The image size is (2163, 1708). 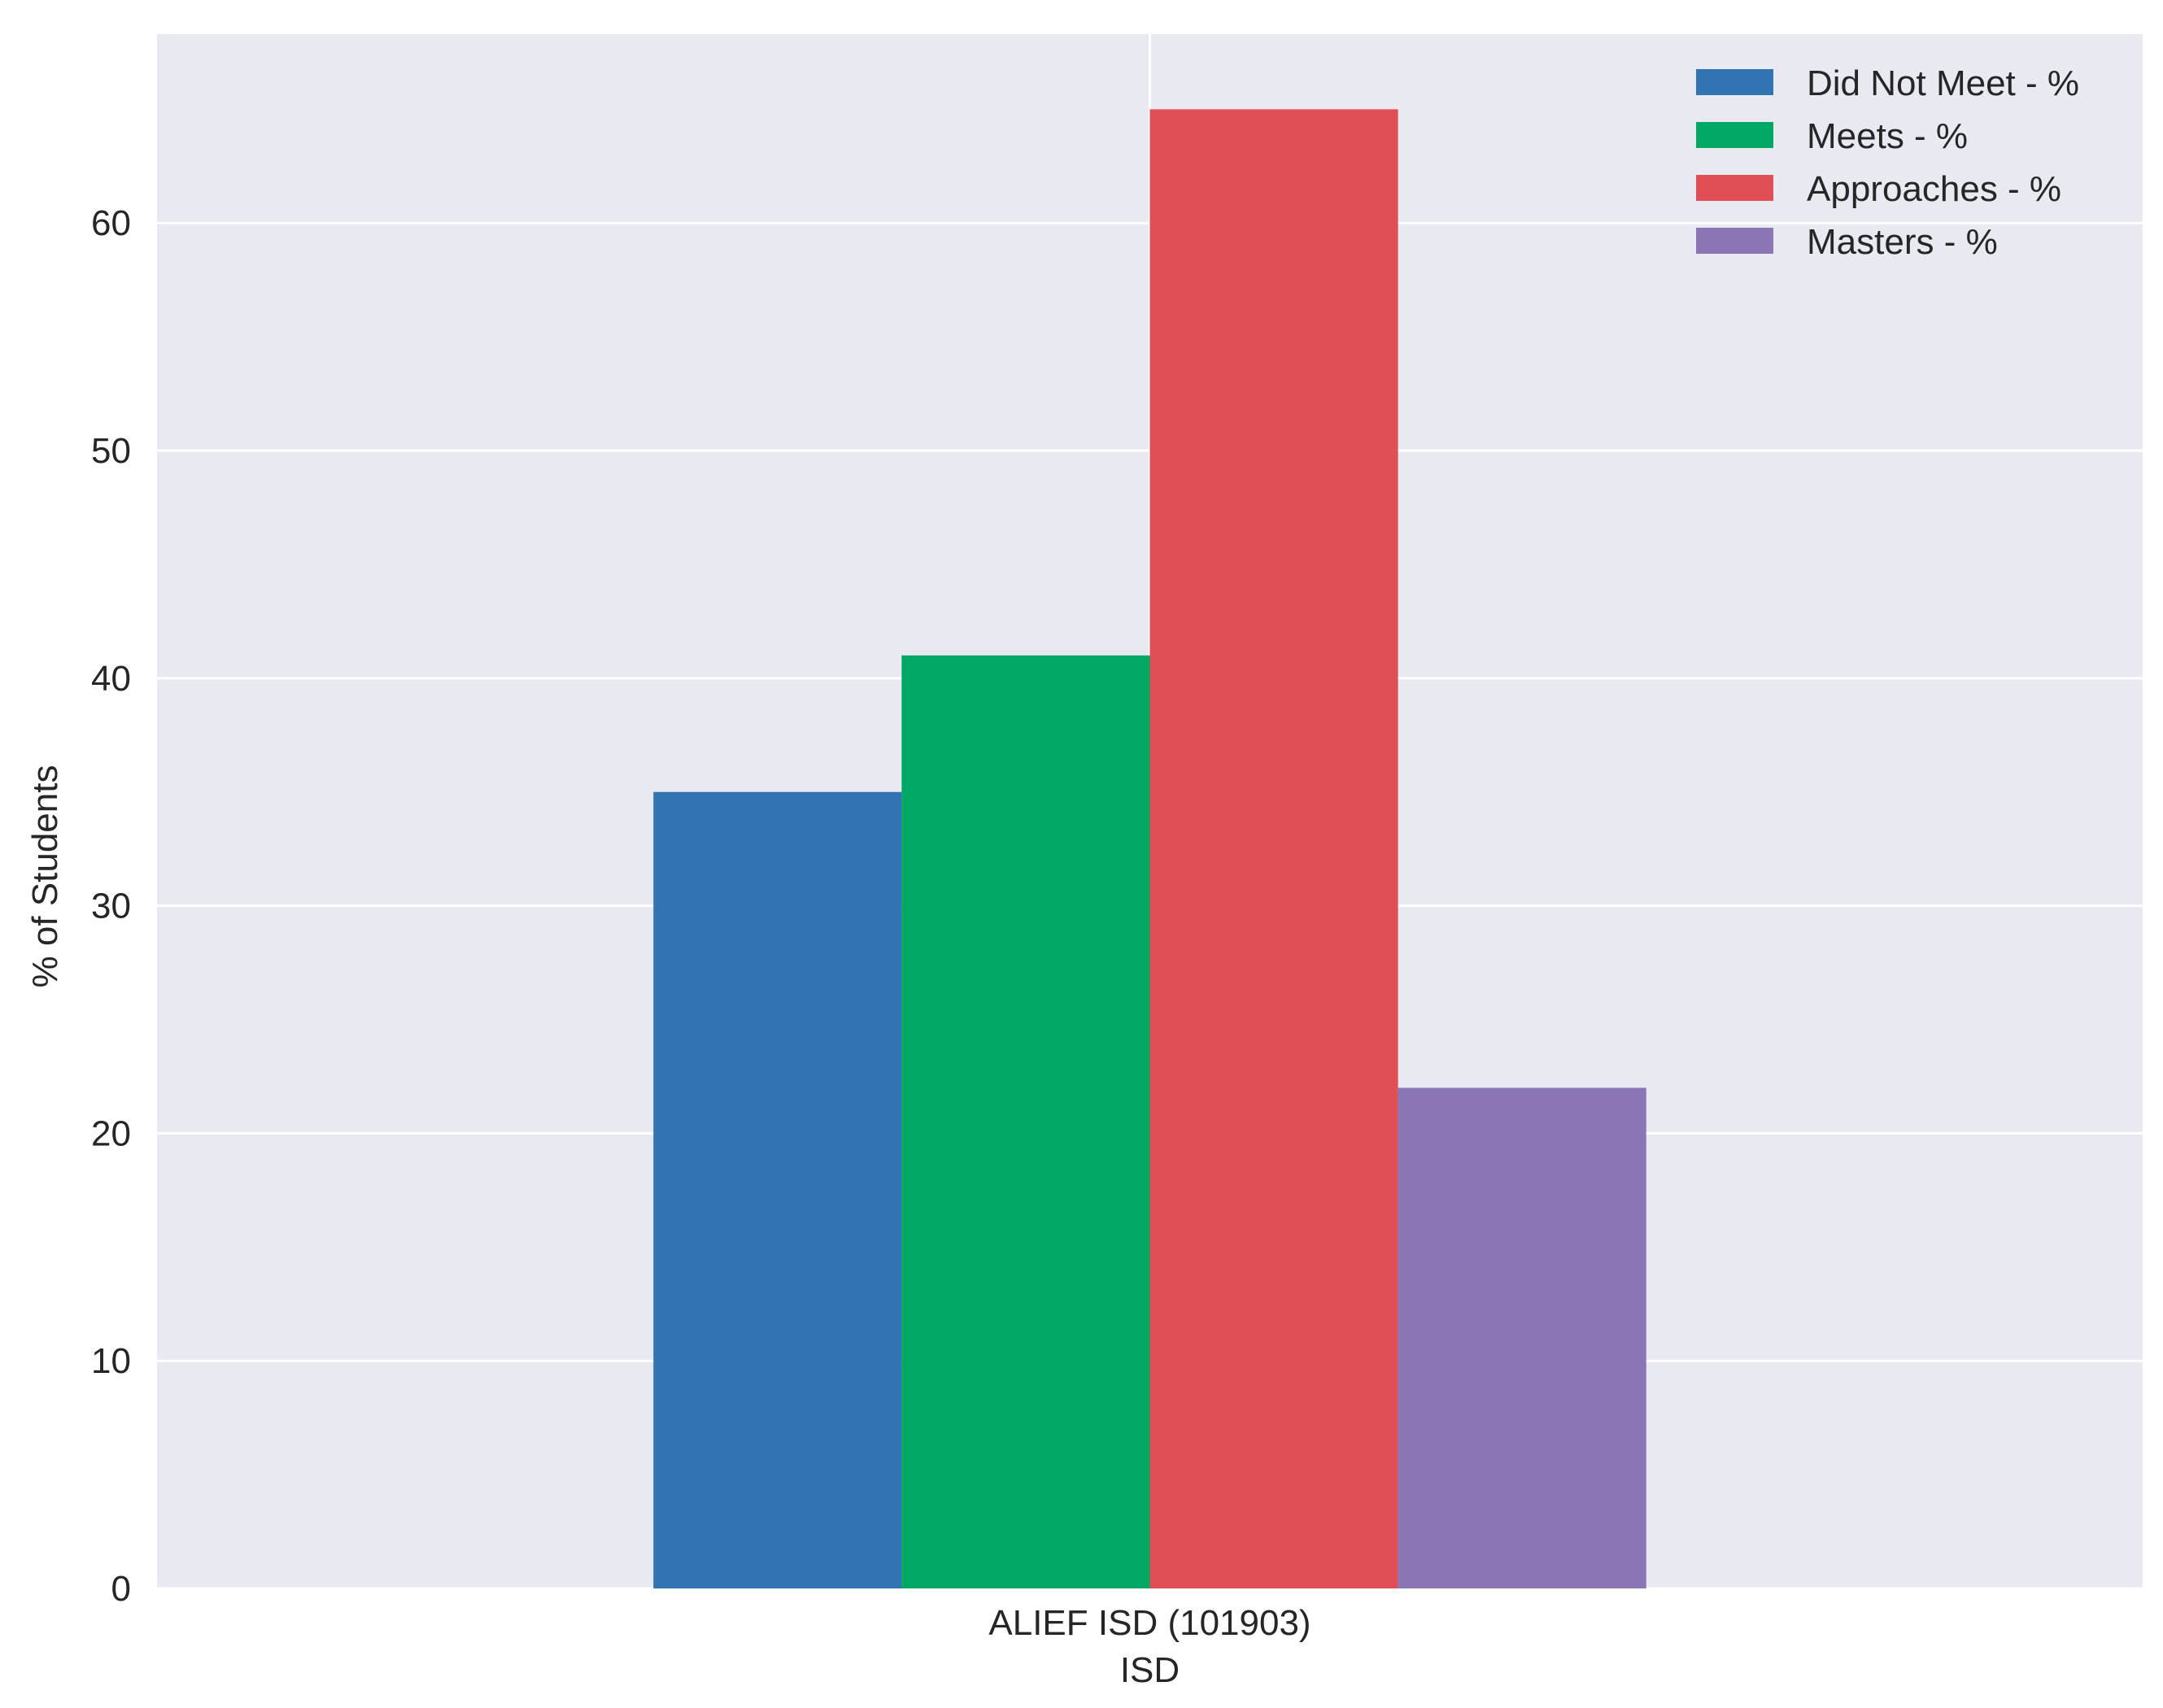 What do you see at coordinates (1025, 1122) in the screenshot?
I see `bar-meets` at bounding box center [1025, 1122].